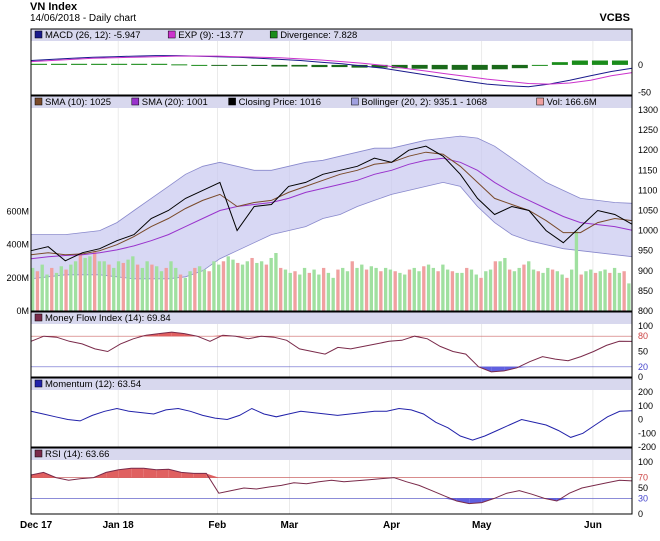  I want to click on y-tick-label: 950, so click(645, 251).